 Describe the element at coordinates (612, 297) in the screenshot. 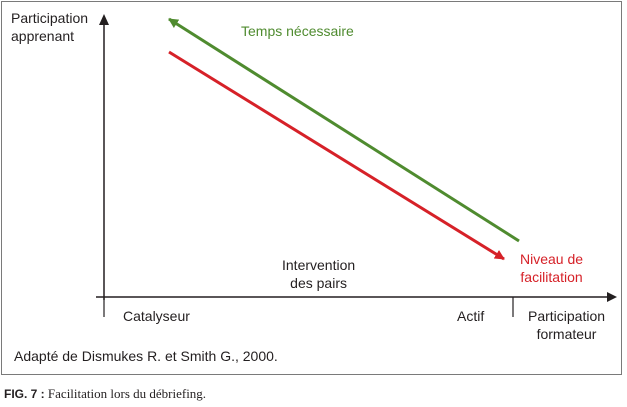

I see `x-axis-arrowhead` at that location.